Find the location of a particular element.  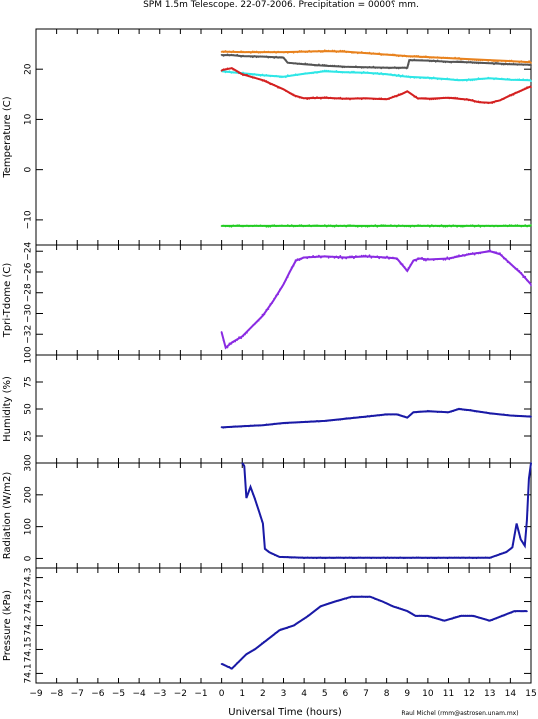

y-tick-label: −30 is located at coordinates (29, 313).